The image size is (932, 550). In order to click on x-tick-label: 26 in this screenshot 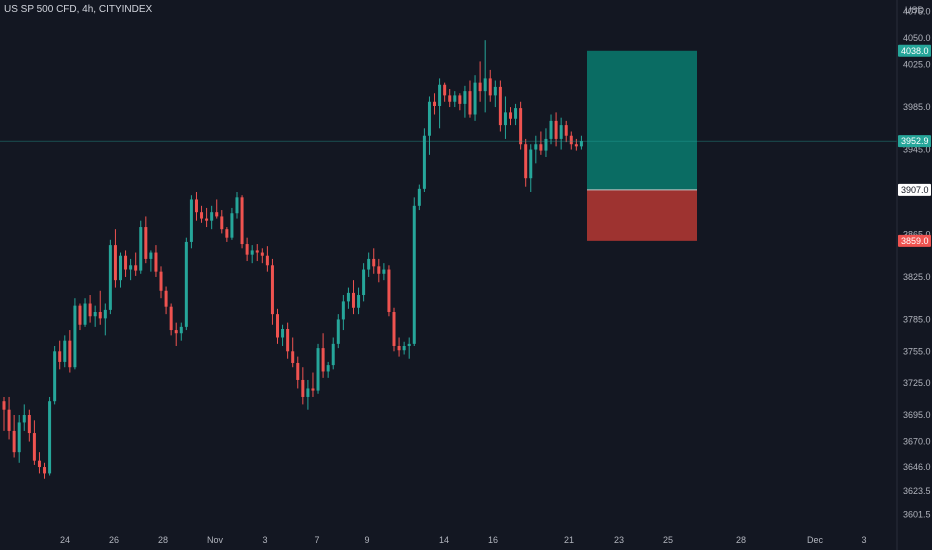, I will do `click(114, 540)`.